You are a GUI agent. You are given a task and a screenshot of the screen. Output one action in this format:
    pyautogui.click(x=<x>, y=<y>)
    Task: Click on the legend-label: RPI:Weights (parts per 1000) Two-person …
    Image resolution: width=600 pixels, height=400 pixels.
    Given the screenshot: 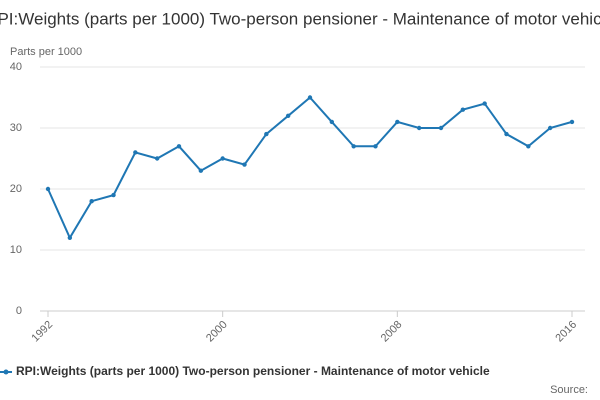 What is the action you would take?
    pyautogui.click(x=253, y=371)
    